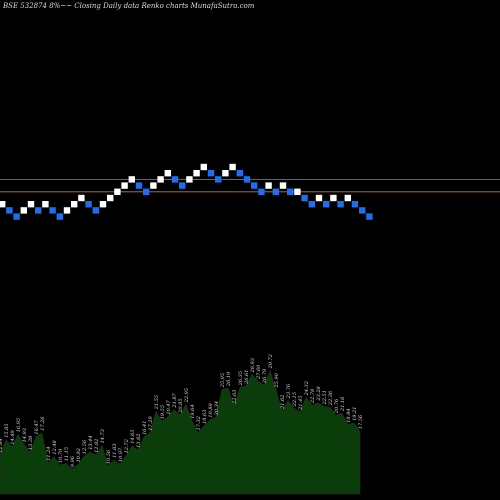  What do you see at coordinates (157, 402) in the screenshot?
I see `volume-label: 21.55` at bounding box center [157, 402].